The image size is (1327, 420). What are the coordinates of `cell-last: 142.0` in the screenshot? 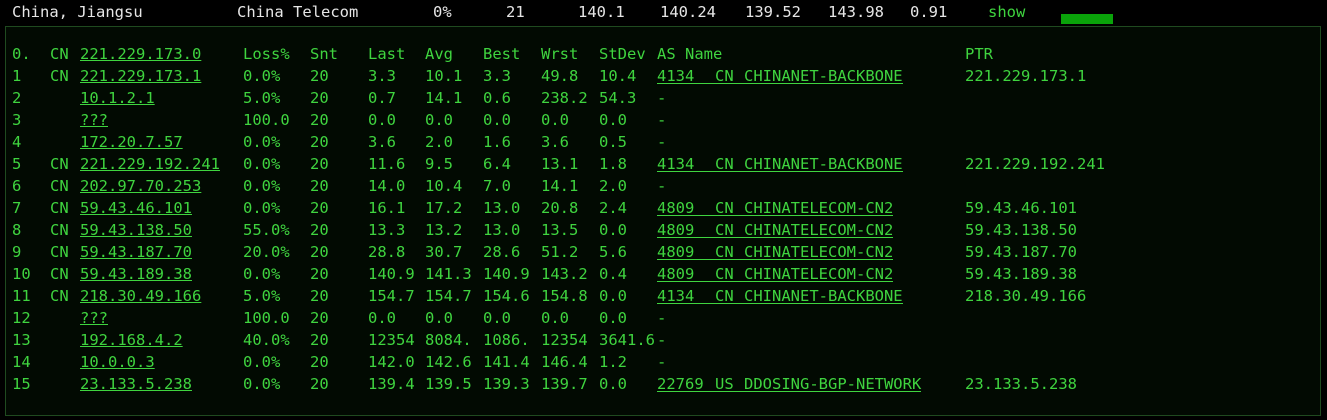 It's located at (391, 362).